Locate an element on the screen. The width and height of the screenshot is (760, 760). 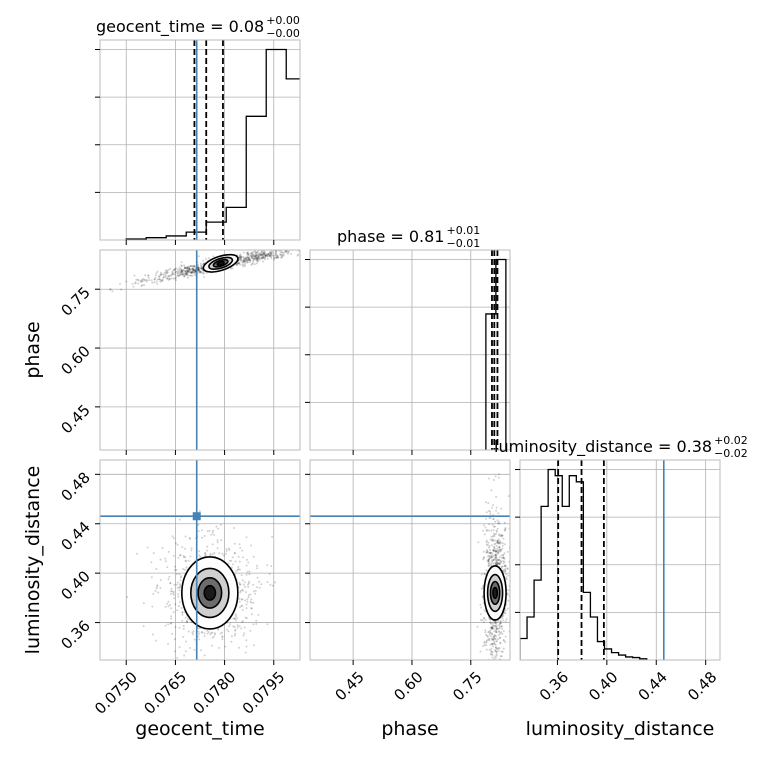
y-axis-label-luminosity-distance: luminosity_distance is located at coordinates (33, 560).